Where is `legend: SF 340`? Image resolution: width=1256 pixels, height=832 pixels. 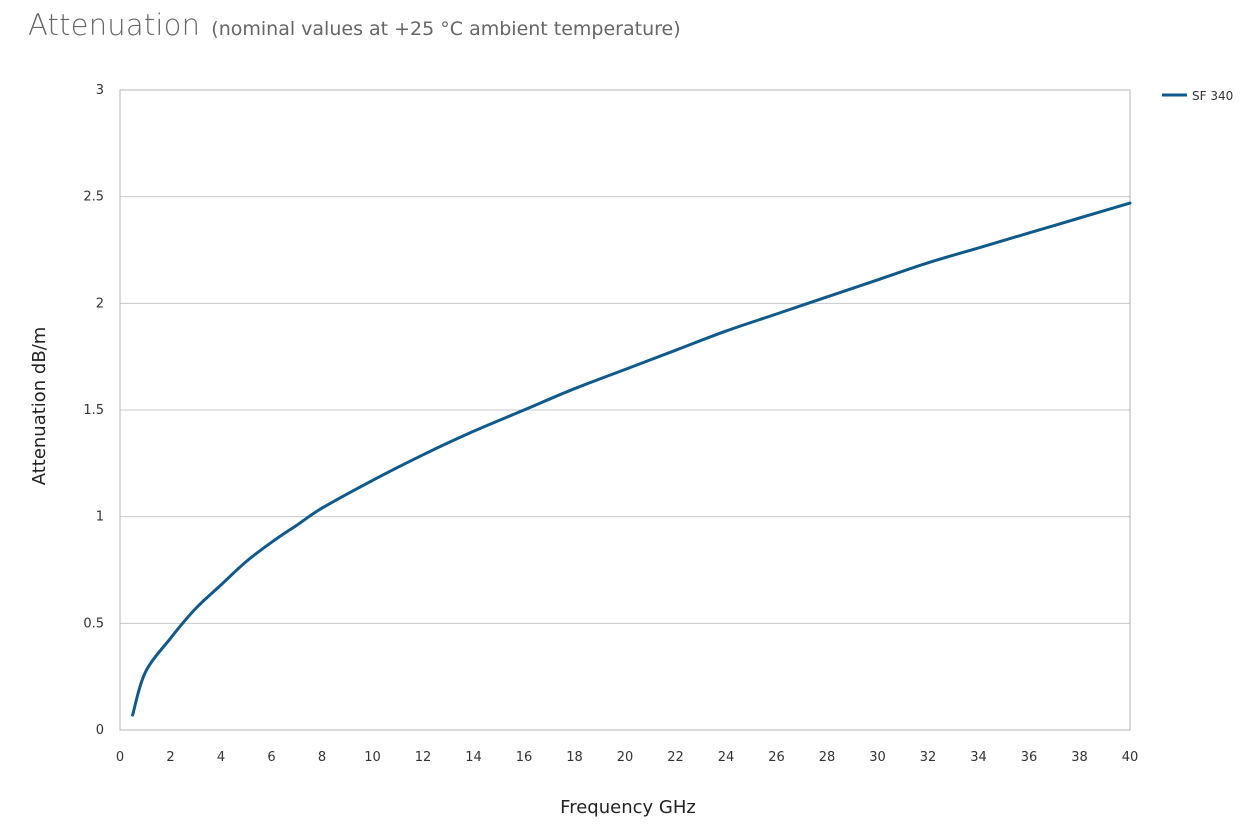 legend: SF 340 is located at coordinates (1197, 96).